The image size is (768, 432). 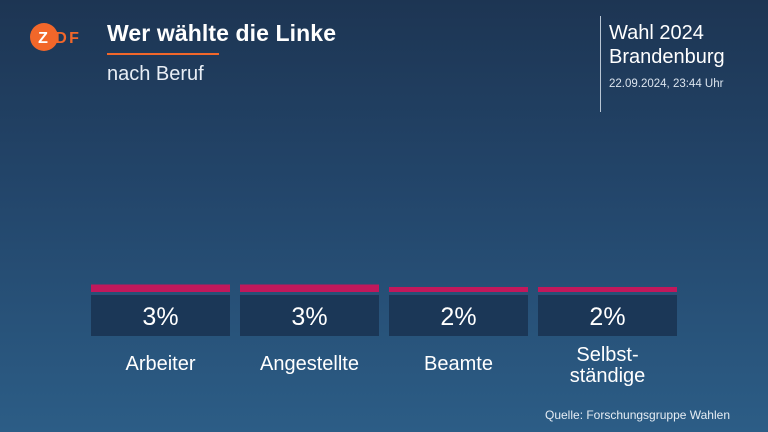 I want to click on source-note: Quelle: Forschungsgruppe Wahlen, so click(x=637, y=415).